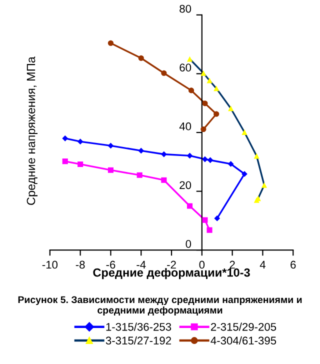  What do you see at coordinates (160, 306) in the screenshot?
I see `text: Рисунок 5. Зависимости между средними напряжениями и средними деформациями` at bounding box center [160, 306].